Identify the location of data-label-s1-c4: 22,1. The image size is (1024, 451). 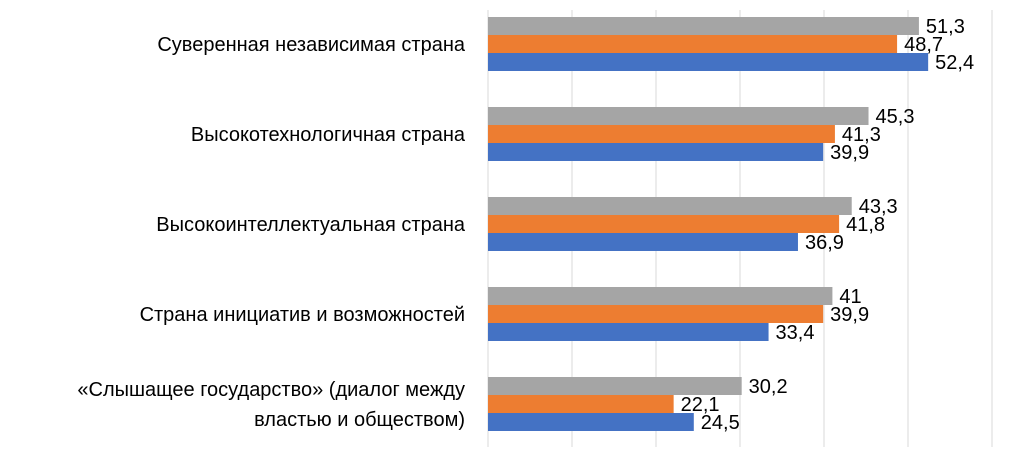
(700, 405).